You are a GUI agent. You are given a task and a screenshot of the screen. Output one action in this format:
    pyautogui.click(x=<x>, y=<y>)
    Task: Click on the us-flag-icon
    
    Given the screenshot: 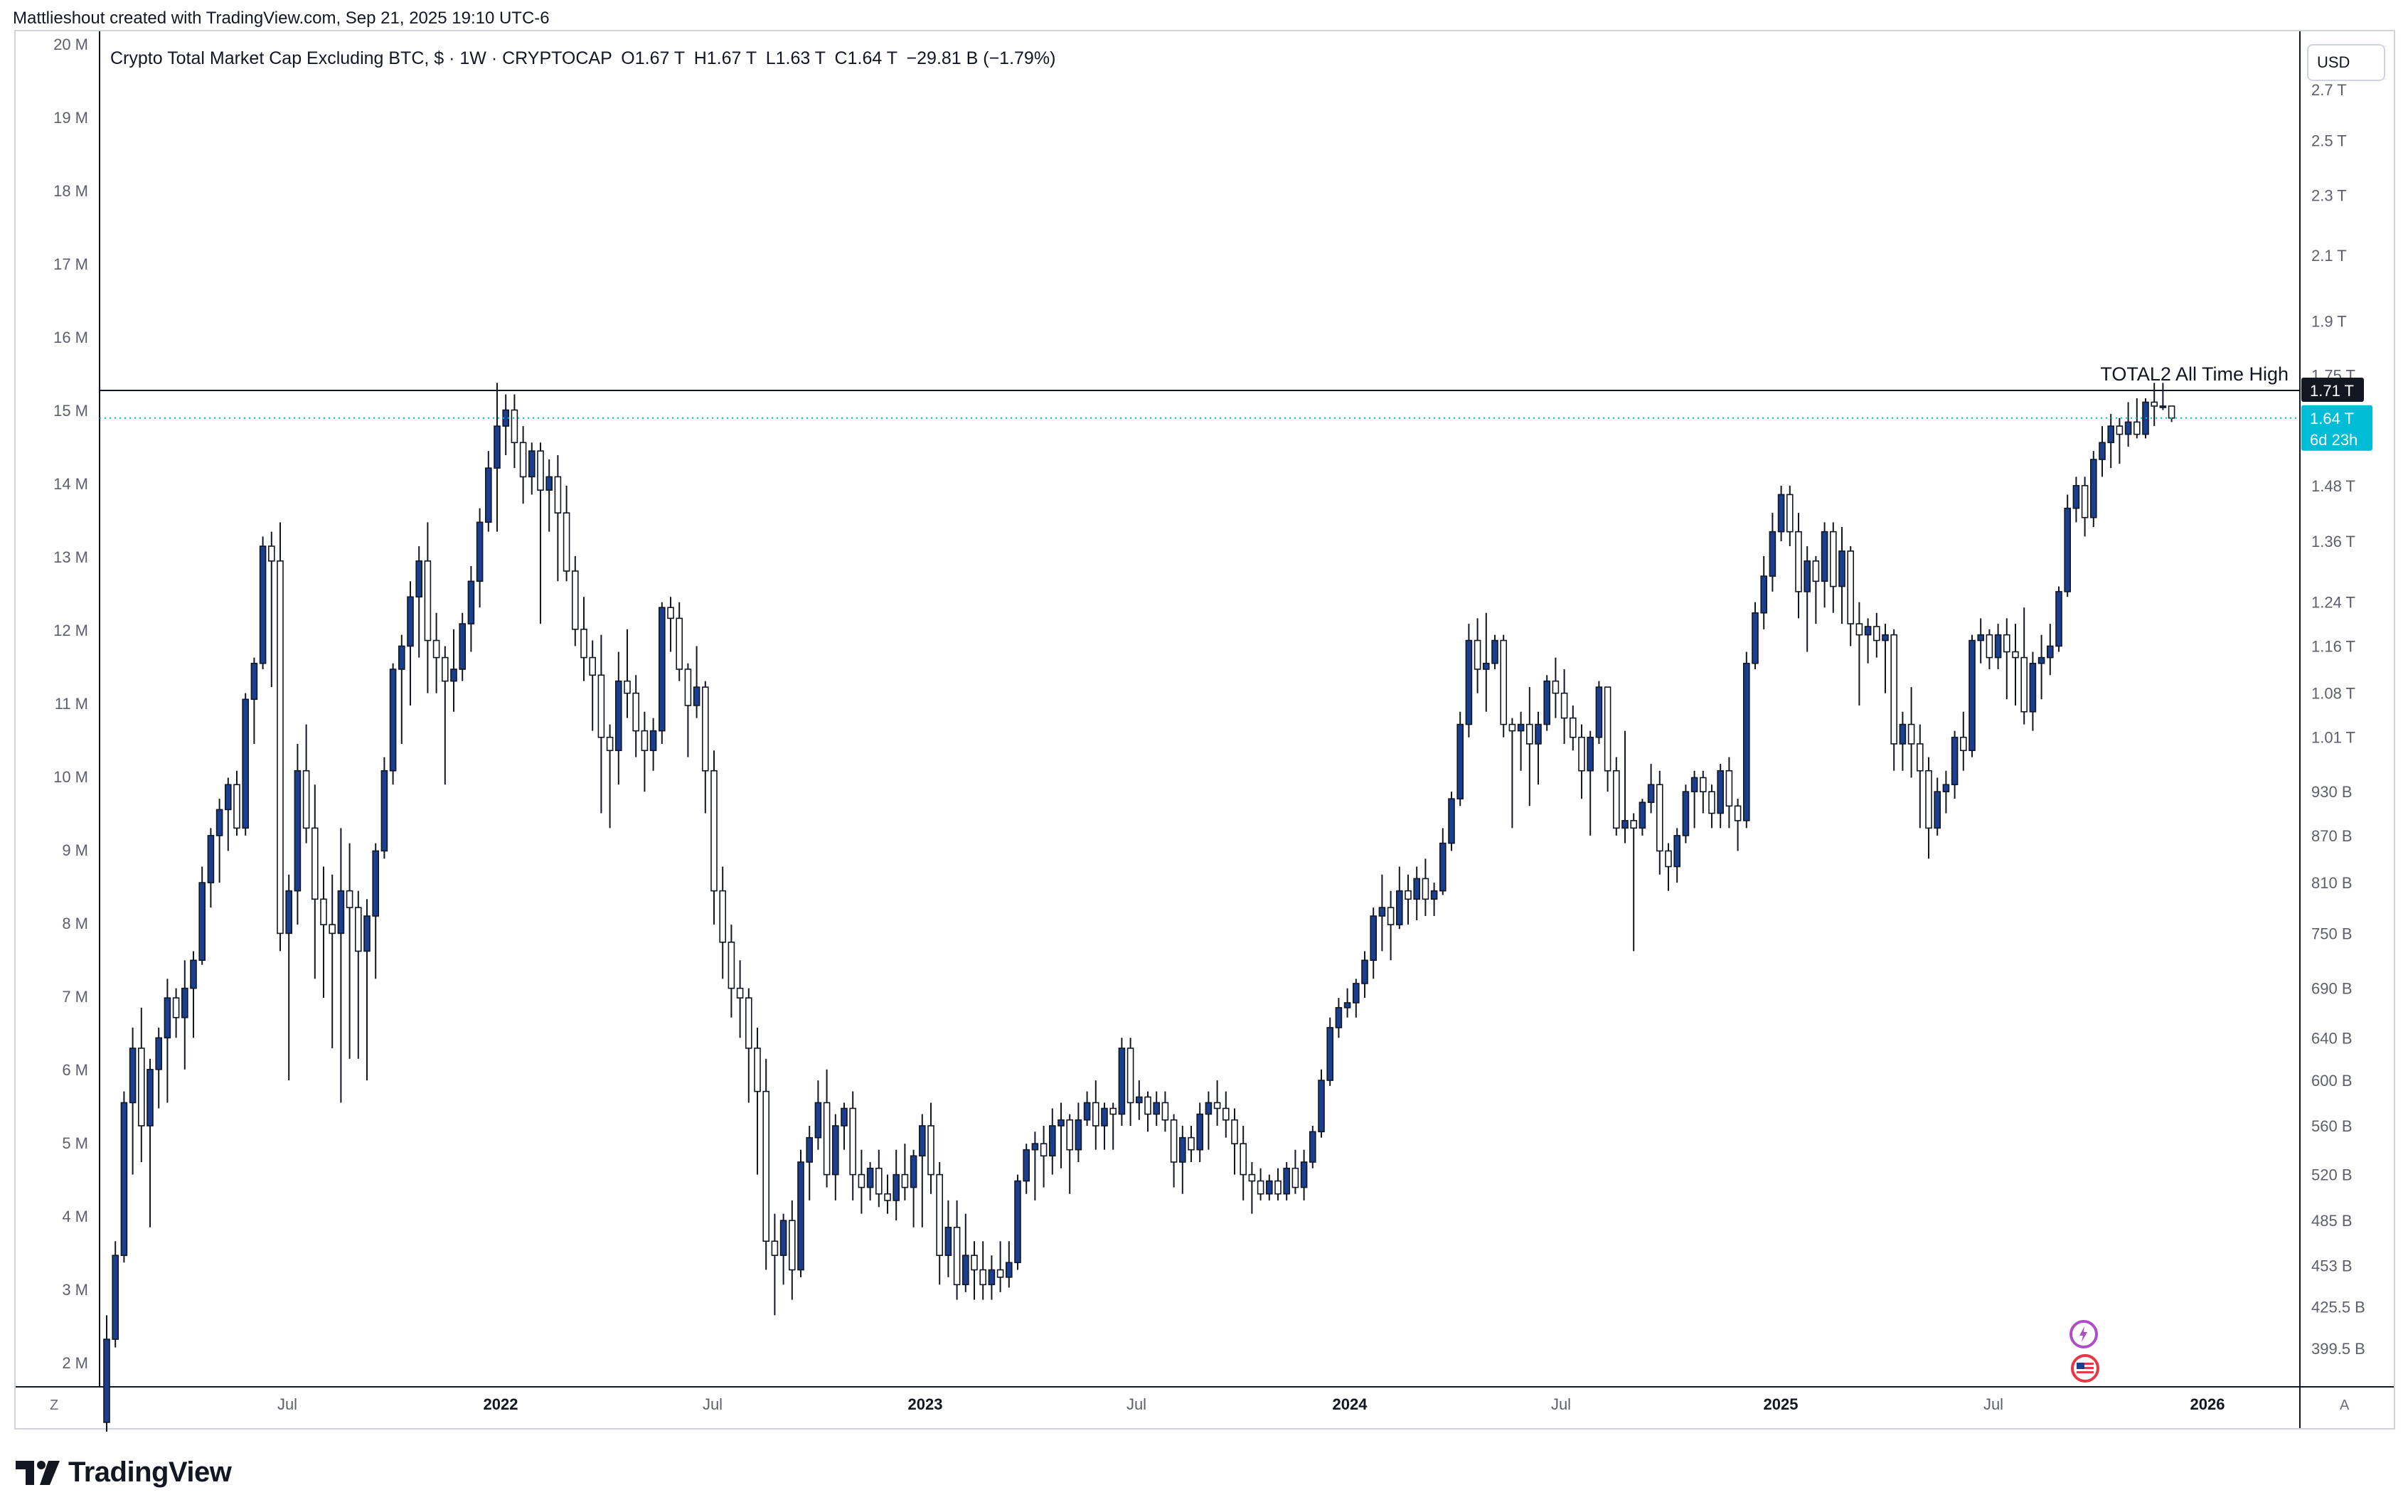 What is the action you would take?
    pyautogui.click(x=2085, y=1368)
    